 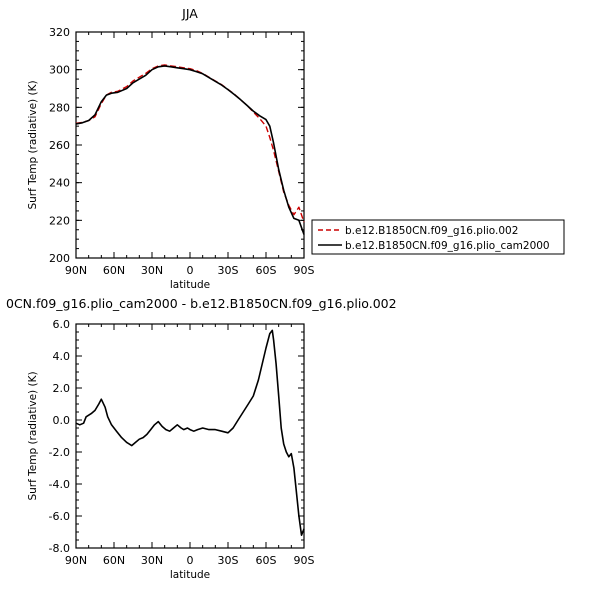 I want to click on y-tick-label: 320, so click(x=59, y=32).